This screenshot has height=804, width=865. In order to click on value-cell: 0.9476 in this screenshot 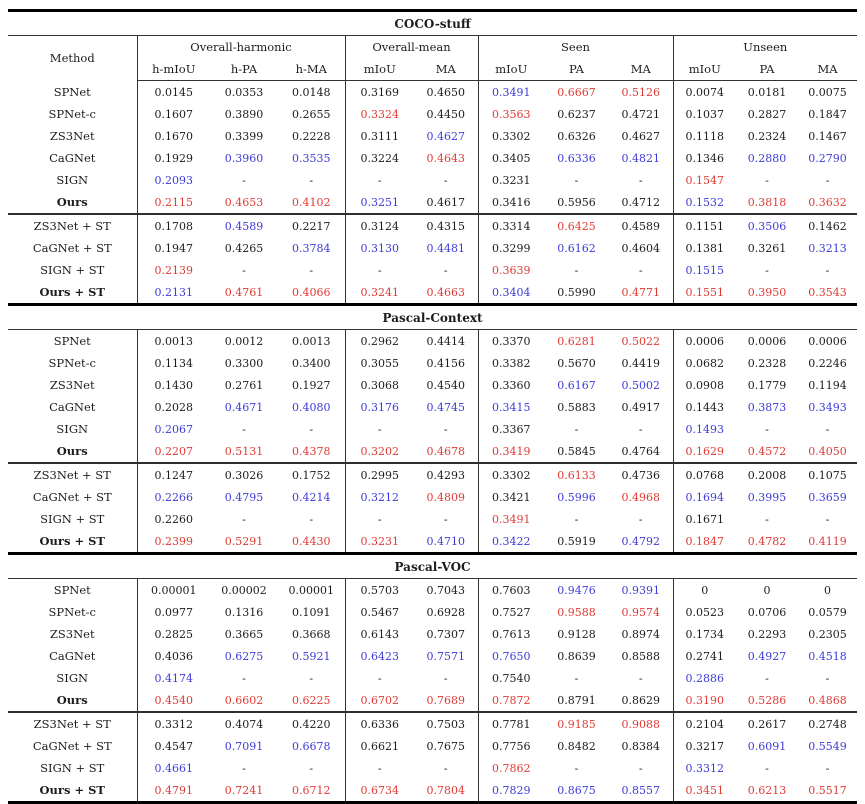, I will do `click(576, 590)`.